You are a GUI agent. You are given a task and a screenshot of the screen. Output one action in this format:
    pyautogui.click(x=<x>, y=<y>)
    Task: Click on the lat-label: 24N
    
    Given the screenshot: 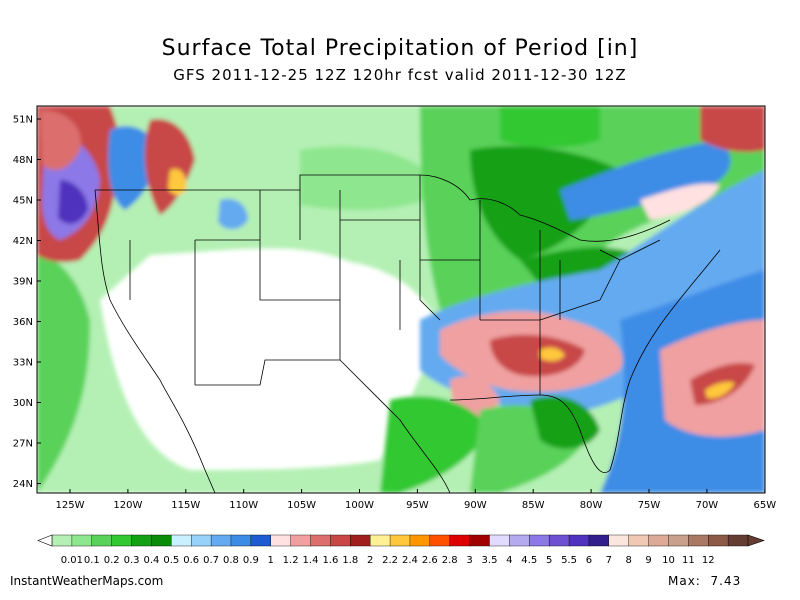 What is the action you would take?
    pyautogui.click(x=23, y=484)
    